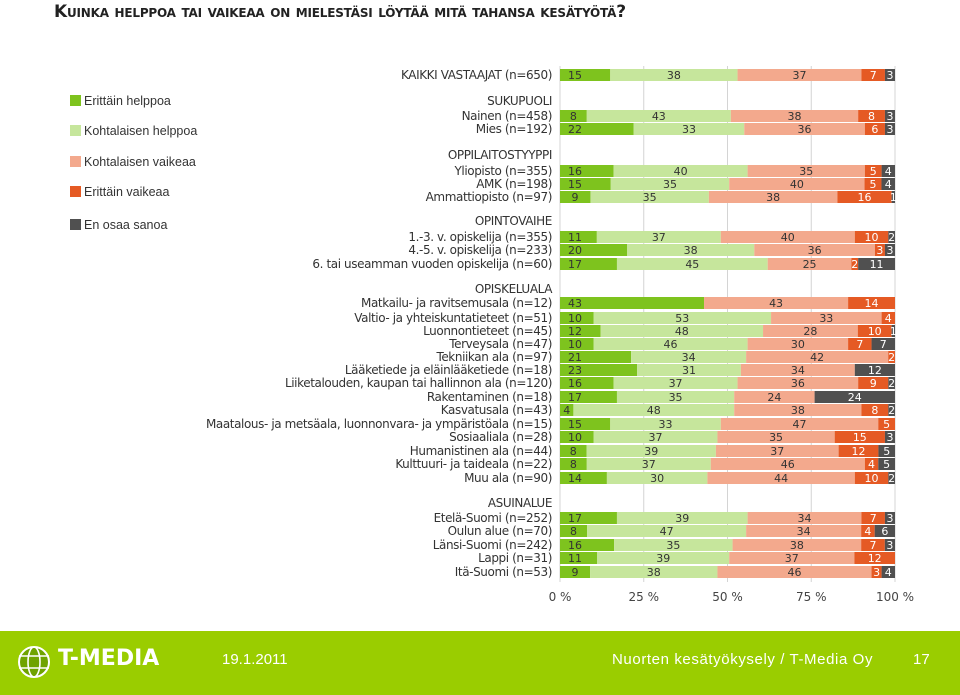  Describe the element at coordinates (575, 370) in the screenshot. I see `data-label: 23` at that location.